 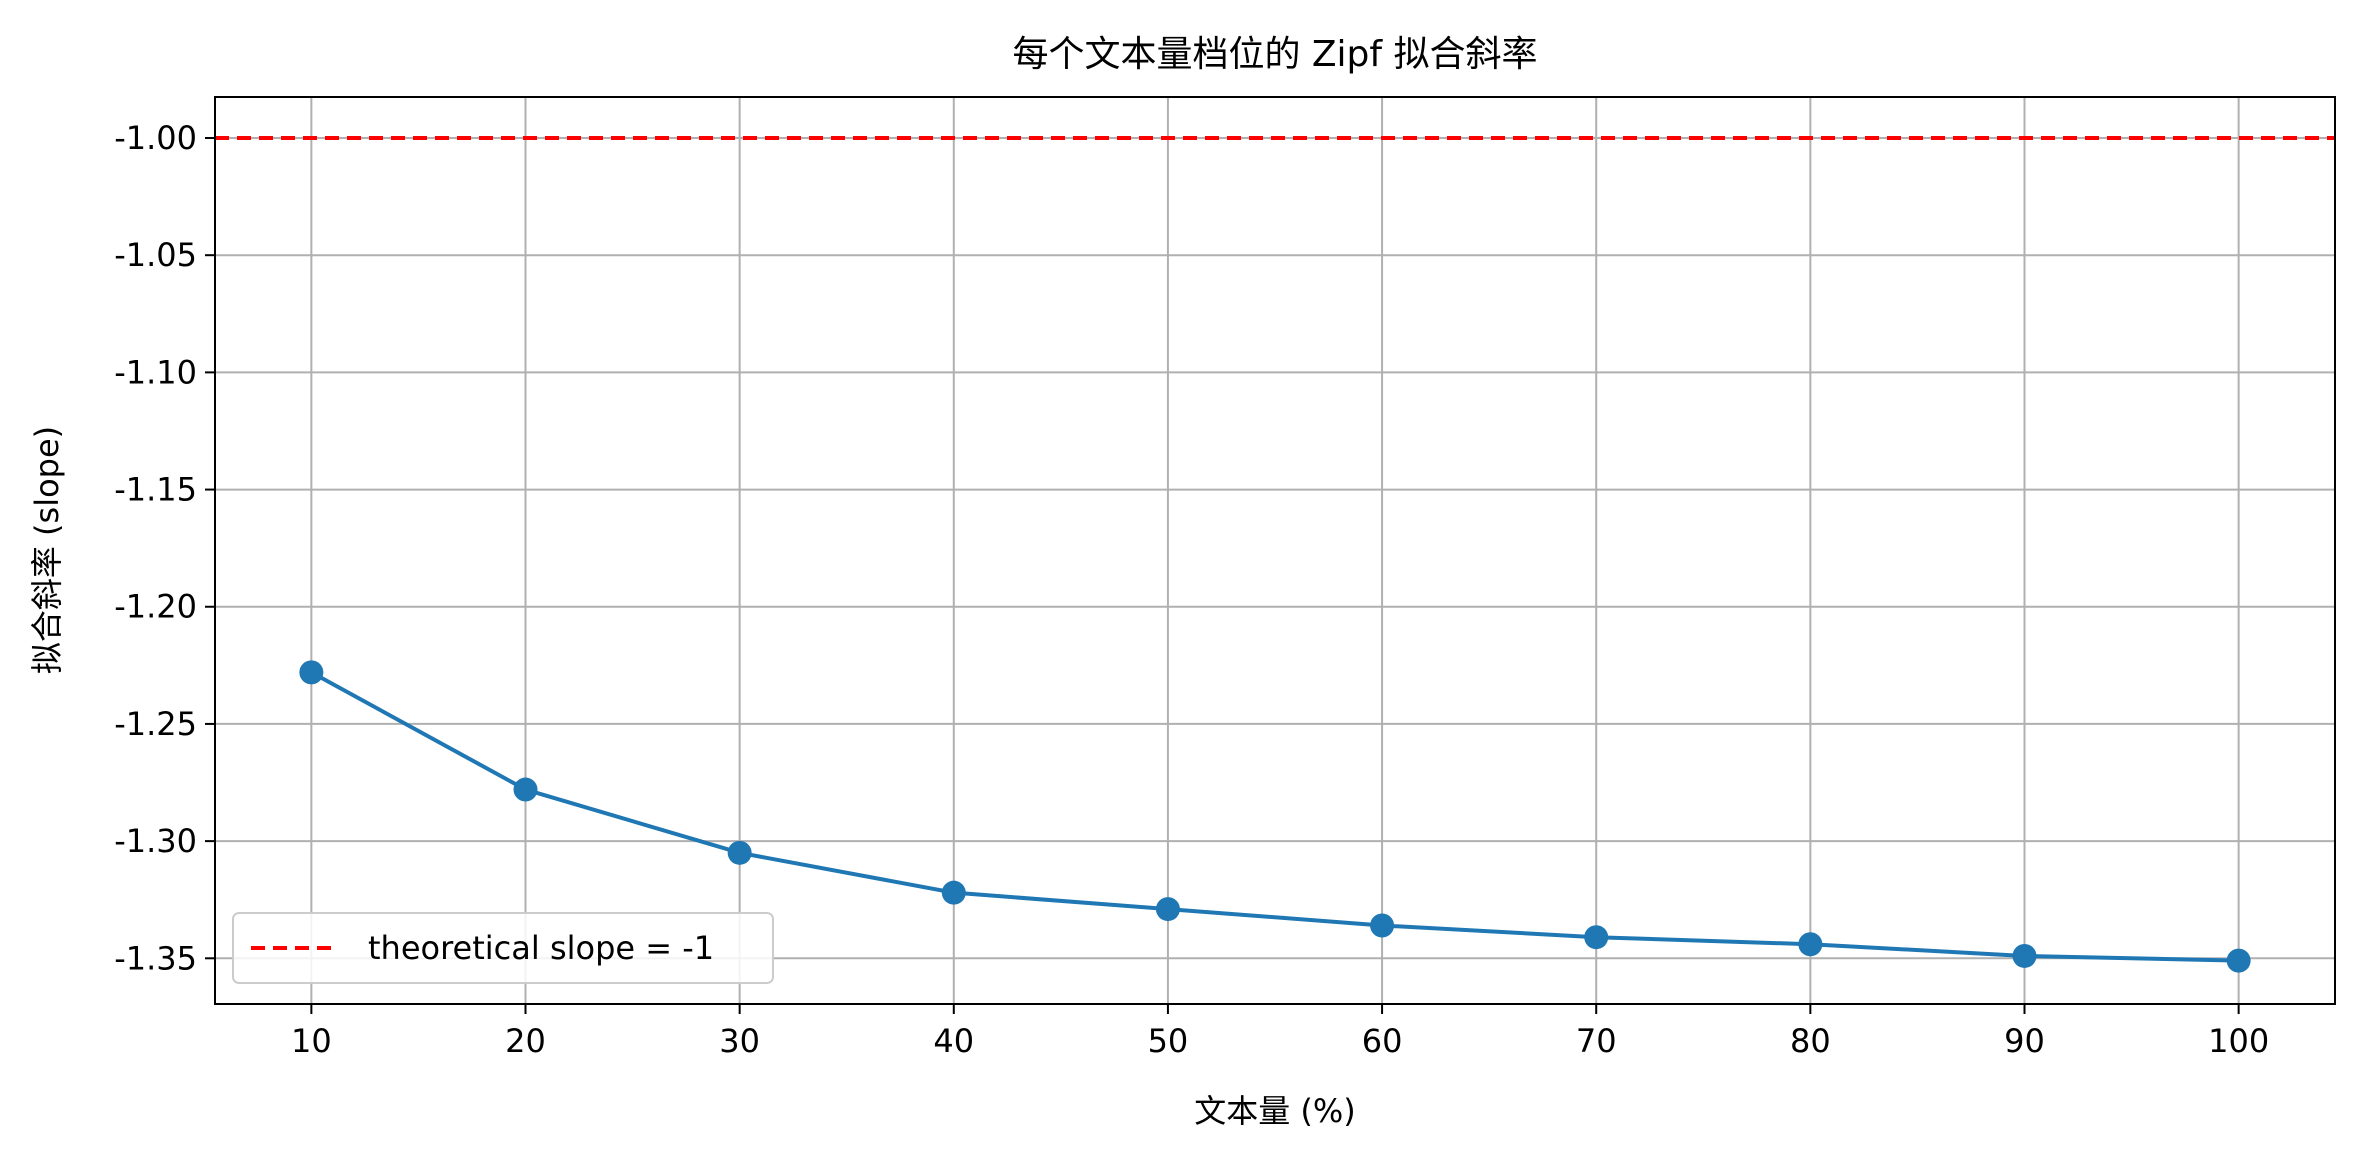 What do you see at coordinates (311, 1041) in the screenshot?
I see `x-tick-label: 10` at bounding box center [311, 1041].